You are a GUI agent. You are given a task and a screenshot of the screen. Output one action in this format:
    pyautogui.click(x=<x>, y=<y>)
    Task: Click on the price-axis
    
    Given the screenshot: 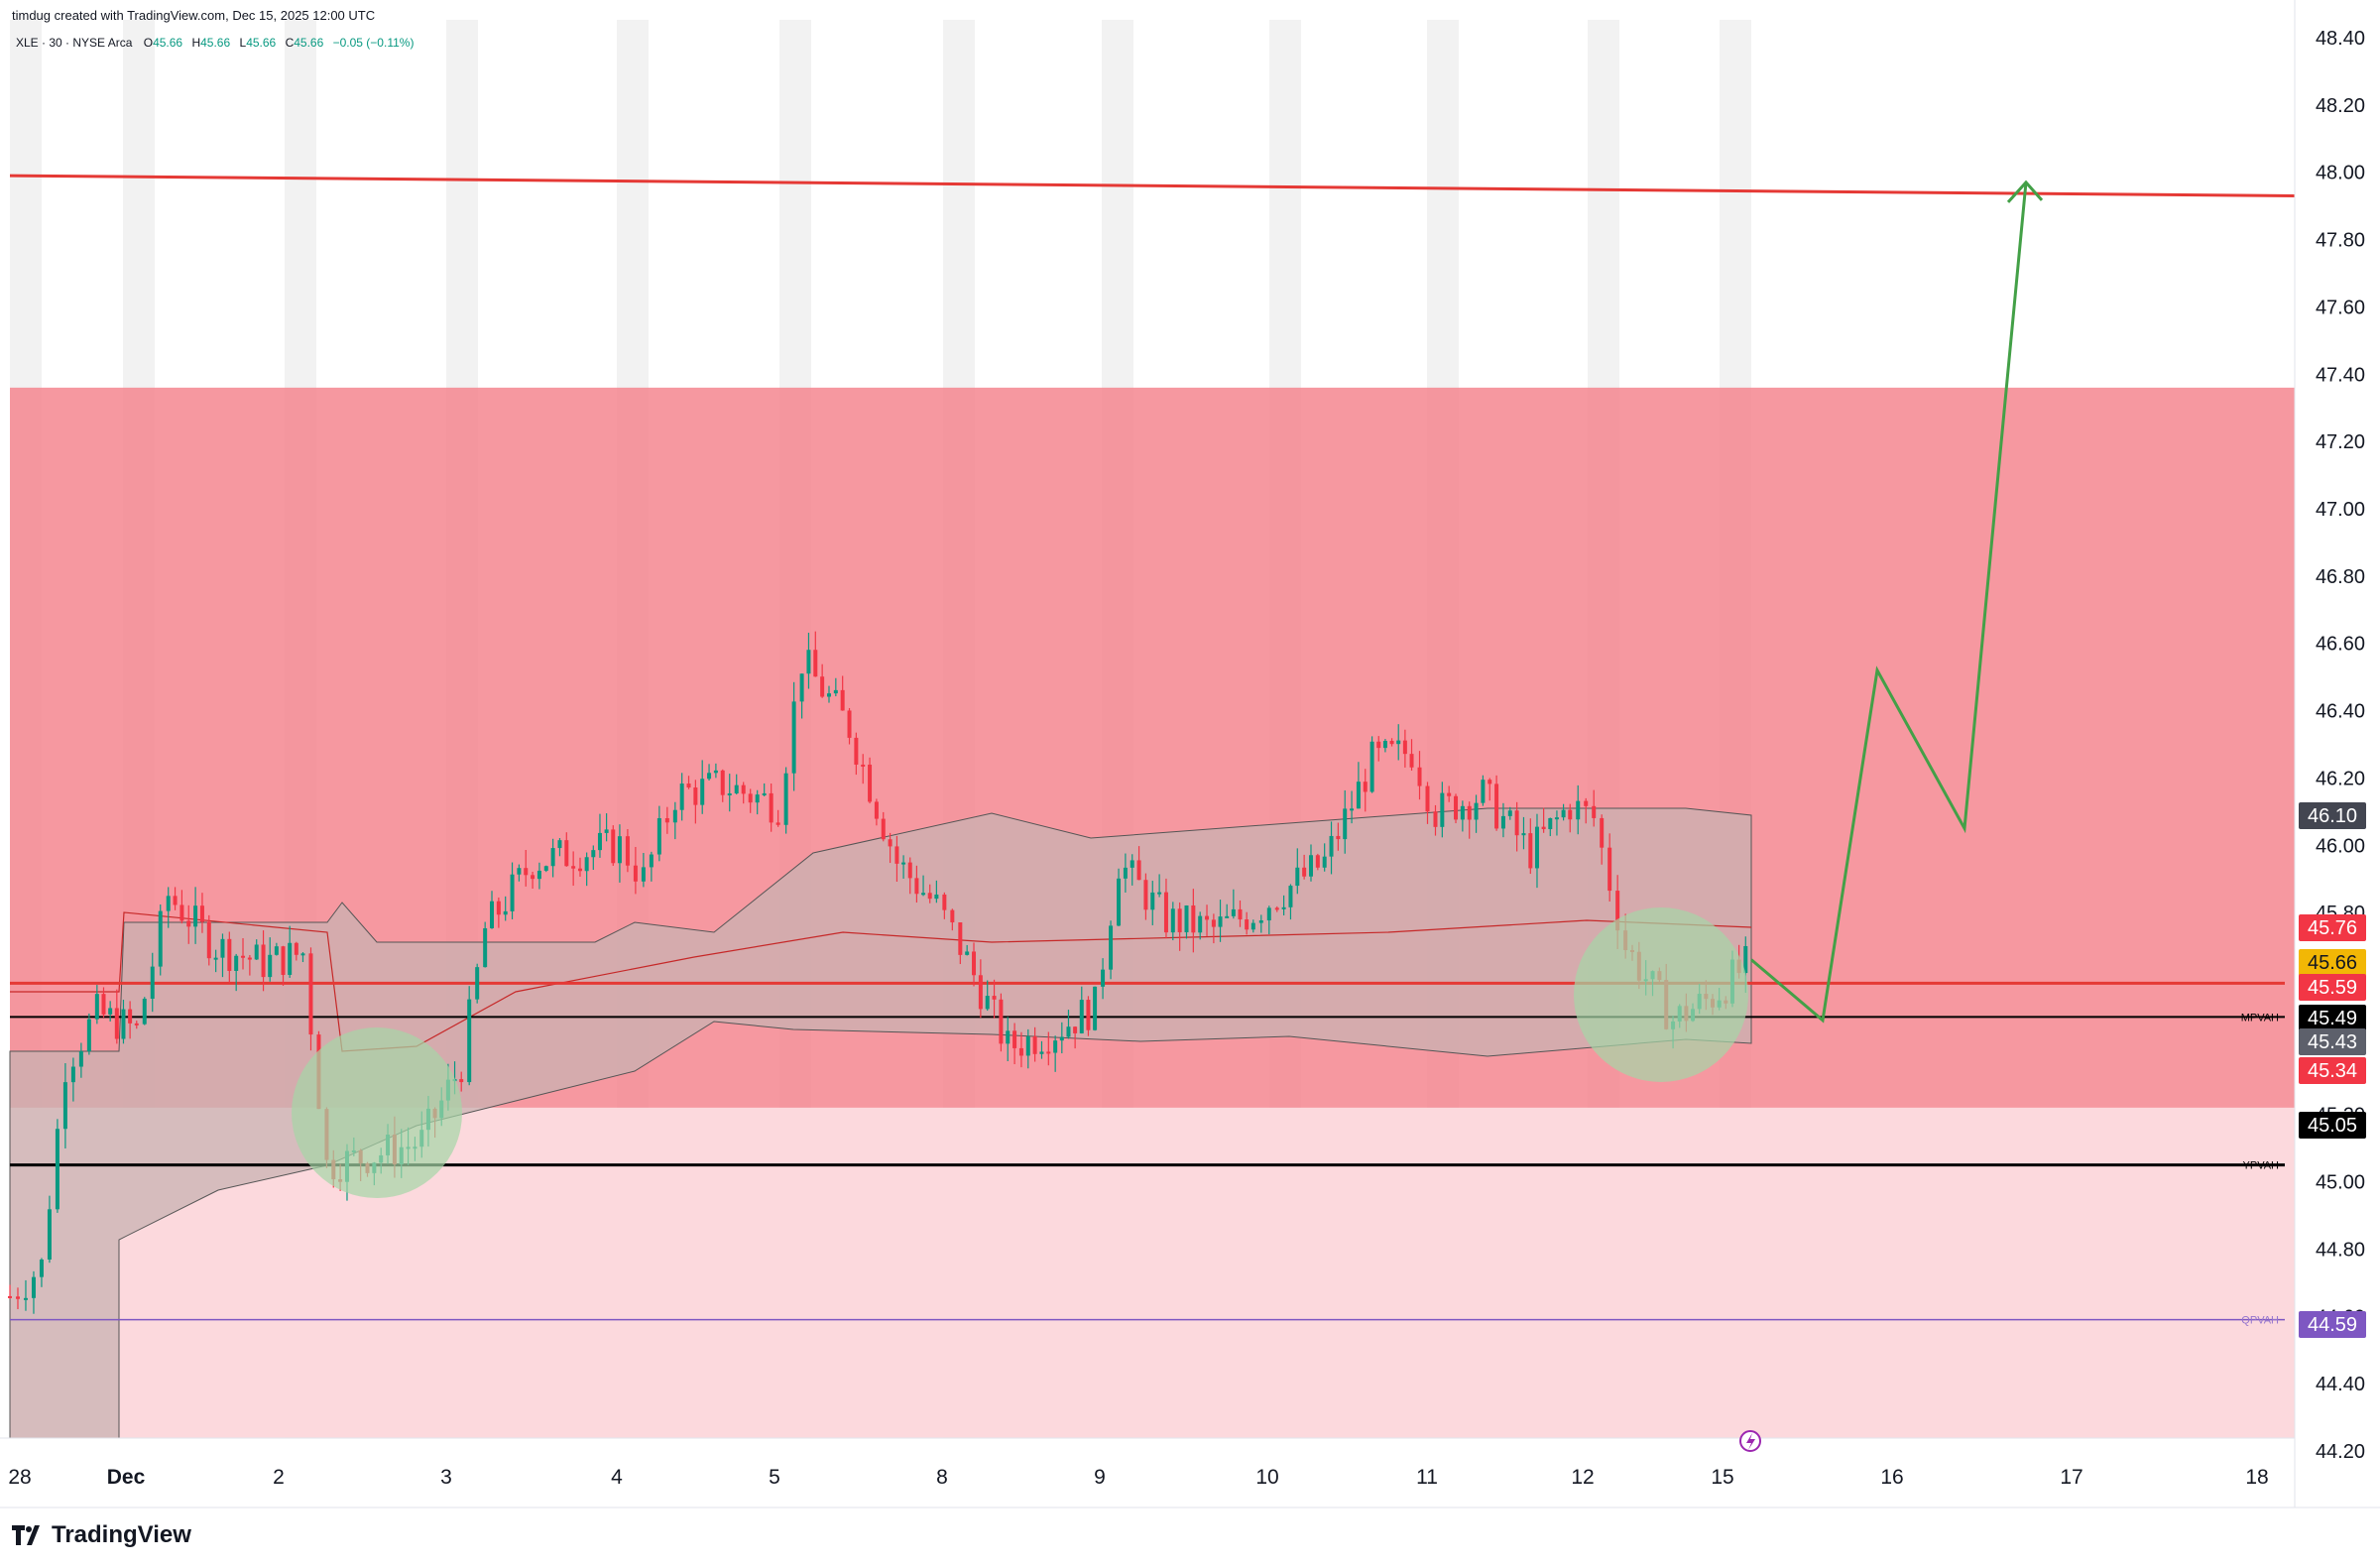 What is the action you would take?
    pyautogui.click(x=2337, y=754)
    